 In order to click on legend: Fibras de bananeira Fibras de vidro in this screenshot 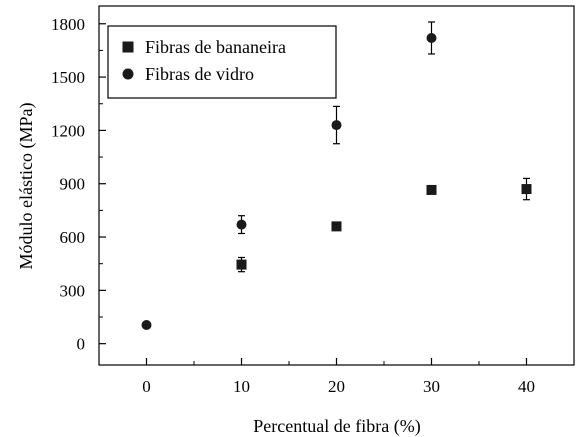, I will do `click(222, 62)`.